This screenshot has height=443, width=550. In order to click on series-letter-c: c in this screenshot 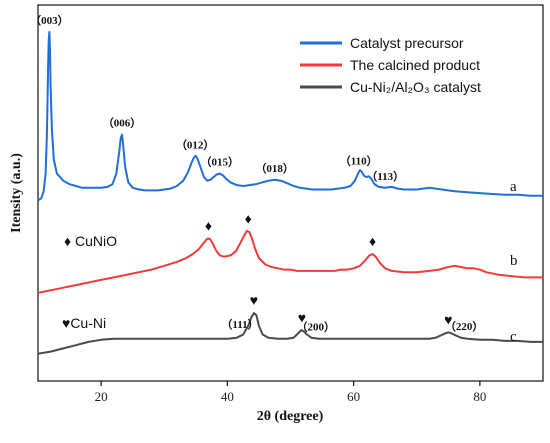, I will do `click(513, 337)`.